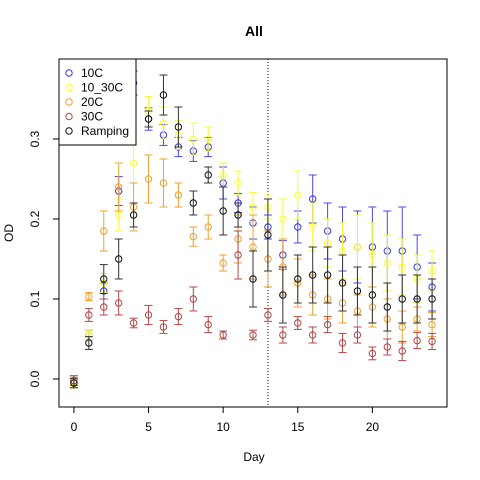 This screenshot has width=480, height=480. Describe the element at coordinates (373, 427) in the screenshot. I see `x-tick-label: 20` at that location.